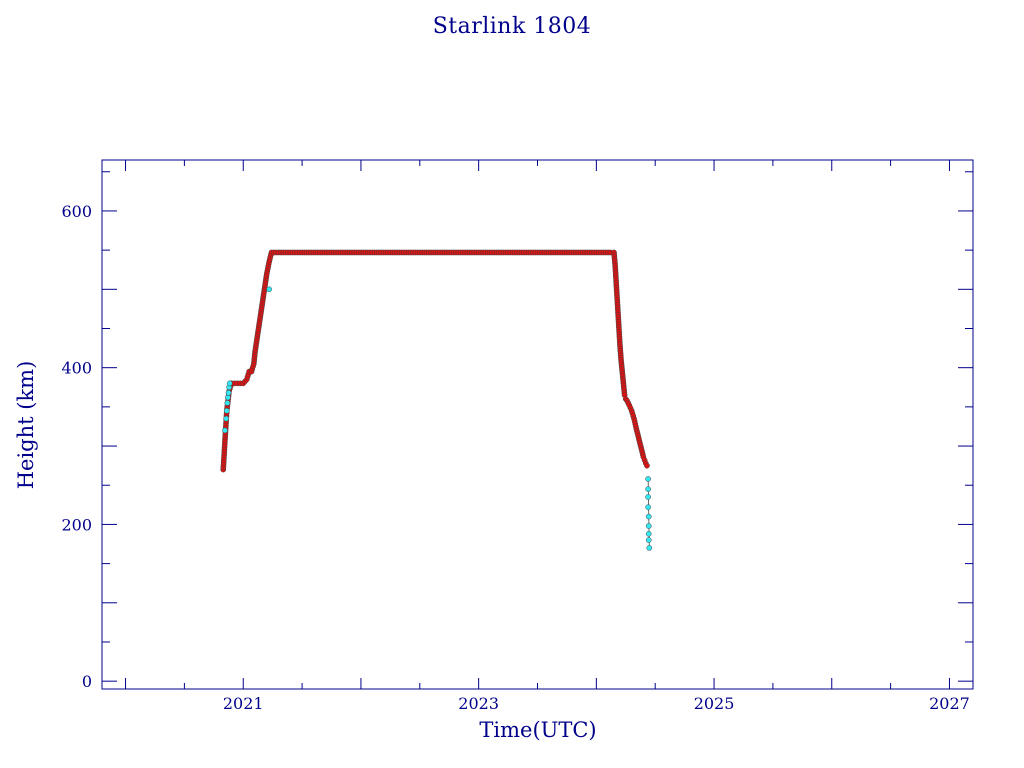 Image resolution: width=1024 pixels, height=768 pixels. I want to click on x-tick-label: 2027, so click(949, 703).